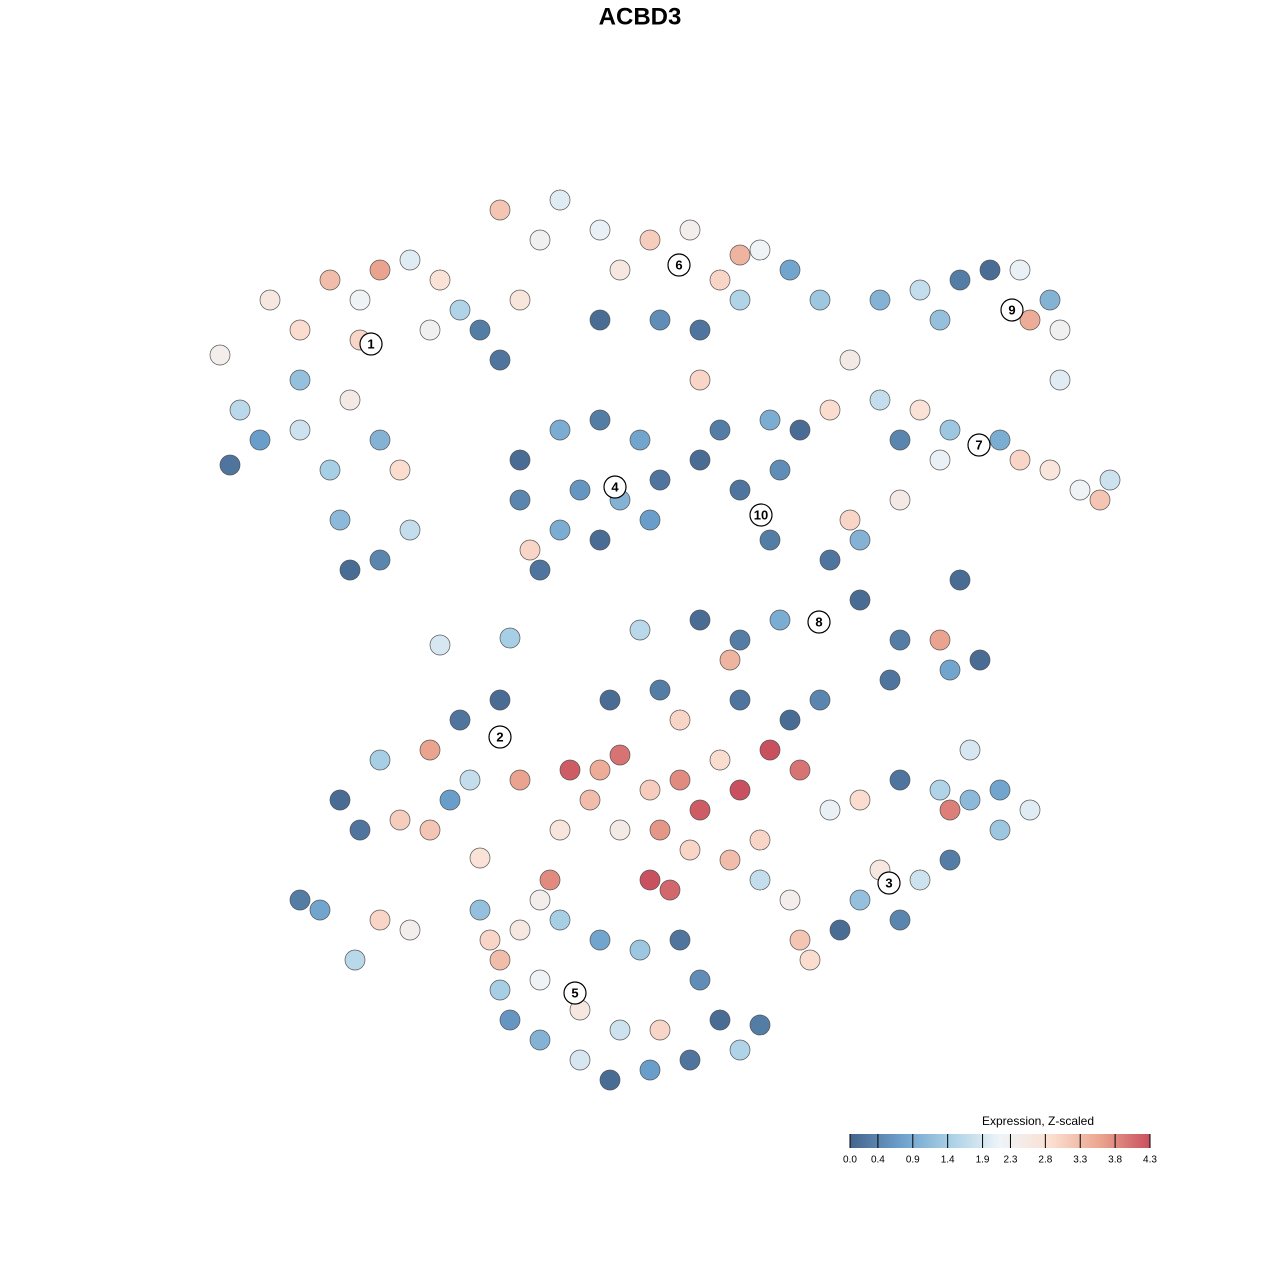 The height and width of the screenshot is (1280, 1280). Describe the element at coordinates (878, 1160) in the screenshot. I see `colorbar-tick-label: 0.4` at that location.